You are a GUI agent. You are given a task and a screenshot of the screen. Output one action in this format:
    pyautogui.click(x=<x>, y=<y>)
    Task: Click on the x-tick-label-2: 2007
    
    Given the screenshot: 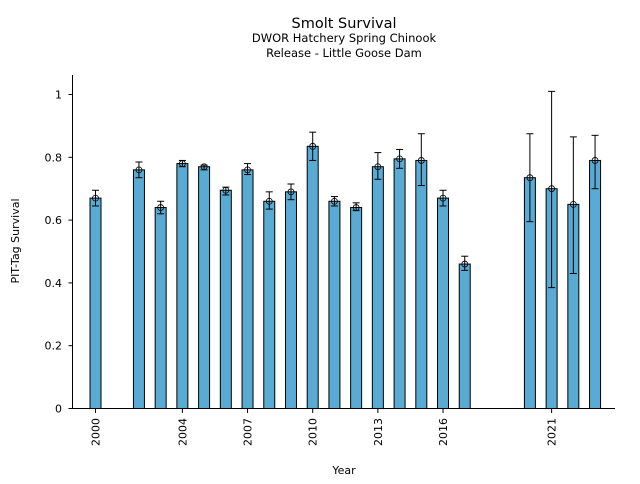 What is the action you would take?
    pyautogui.click(x=248, y=432)
    